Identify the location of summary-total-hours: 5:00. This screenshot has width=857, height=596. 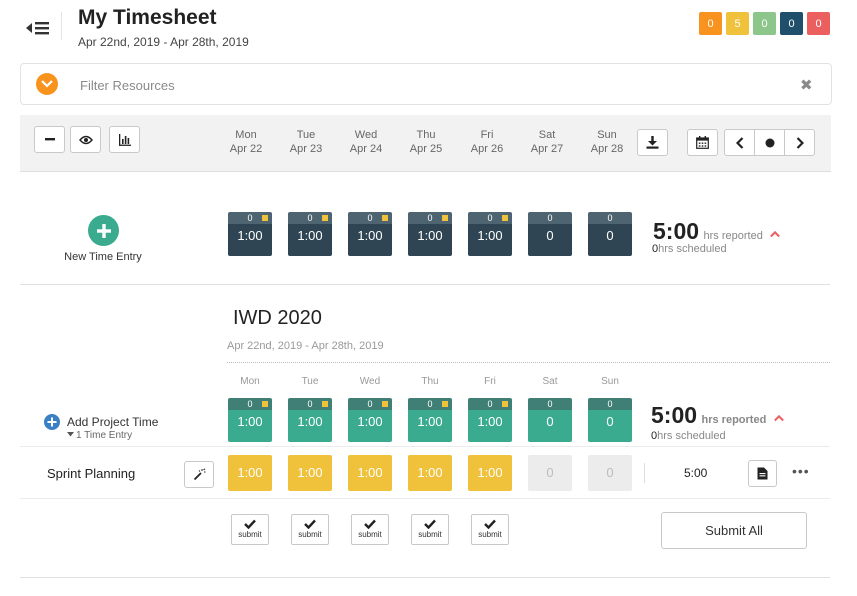
(676, 231).